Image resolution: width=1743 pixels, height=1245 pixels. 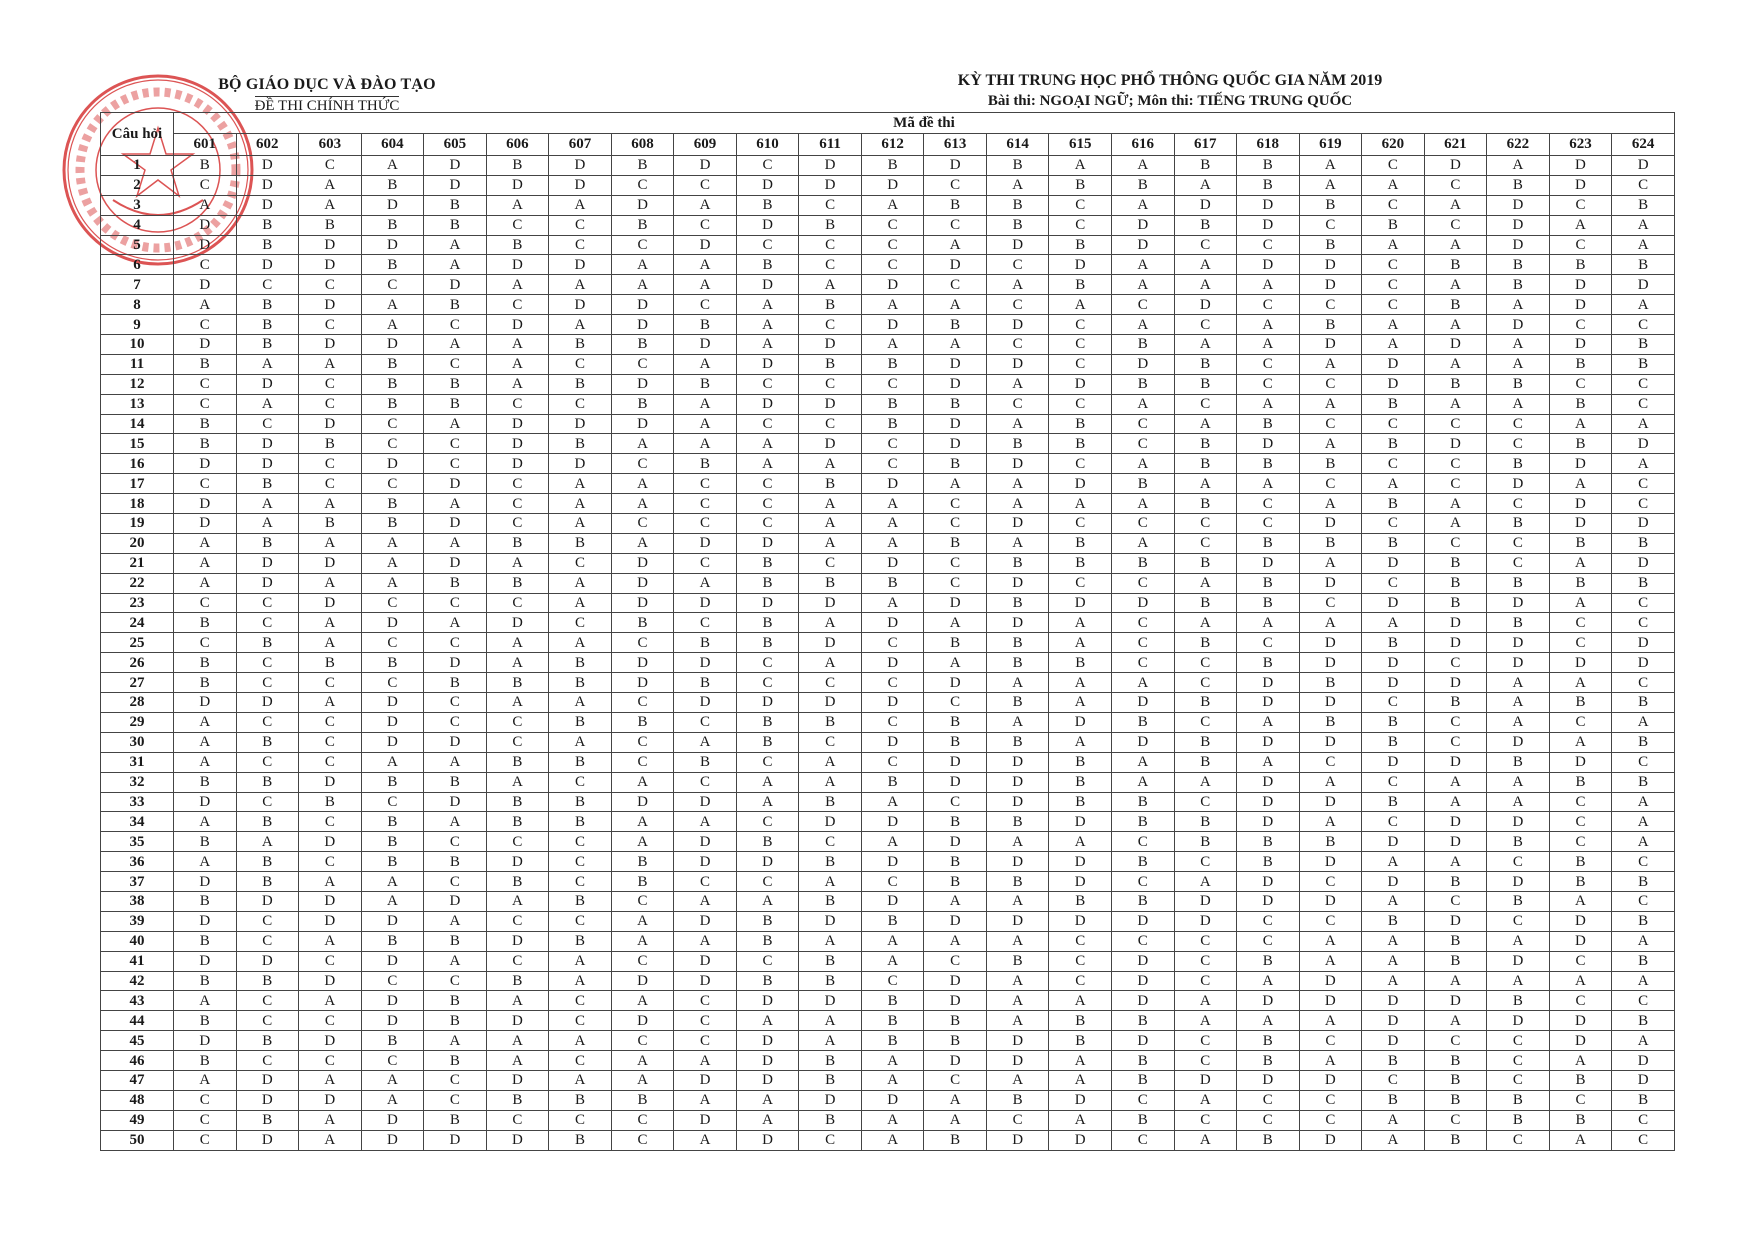 What do you see at coordinates (1142, 144) in the screenshot?
I see `exam-code-header: 616` at bounding box center [1142, 144].